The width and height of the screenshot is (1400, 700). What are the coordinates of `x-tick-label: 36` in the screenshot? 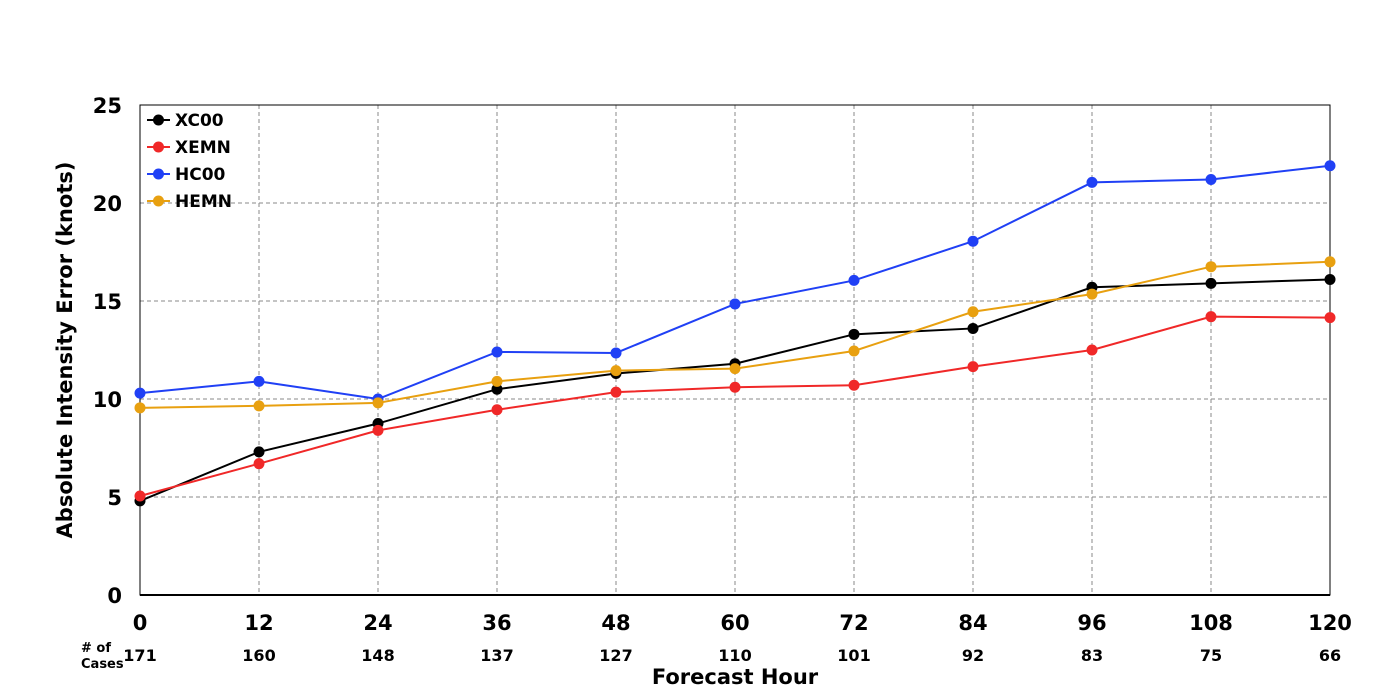 It's located at (496, 623).